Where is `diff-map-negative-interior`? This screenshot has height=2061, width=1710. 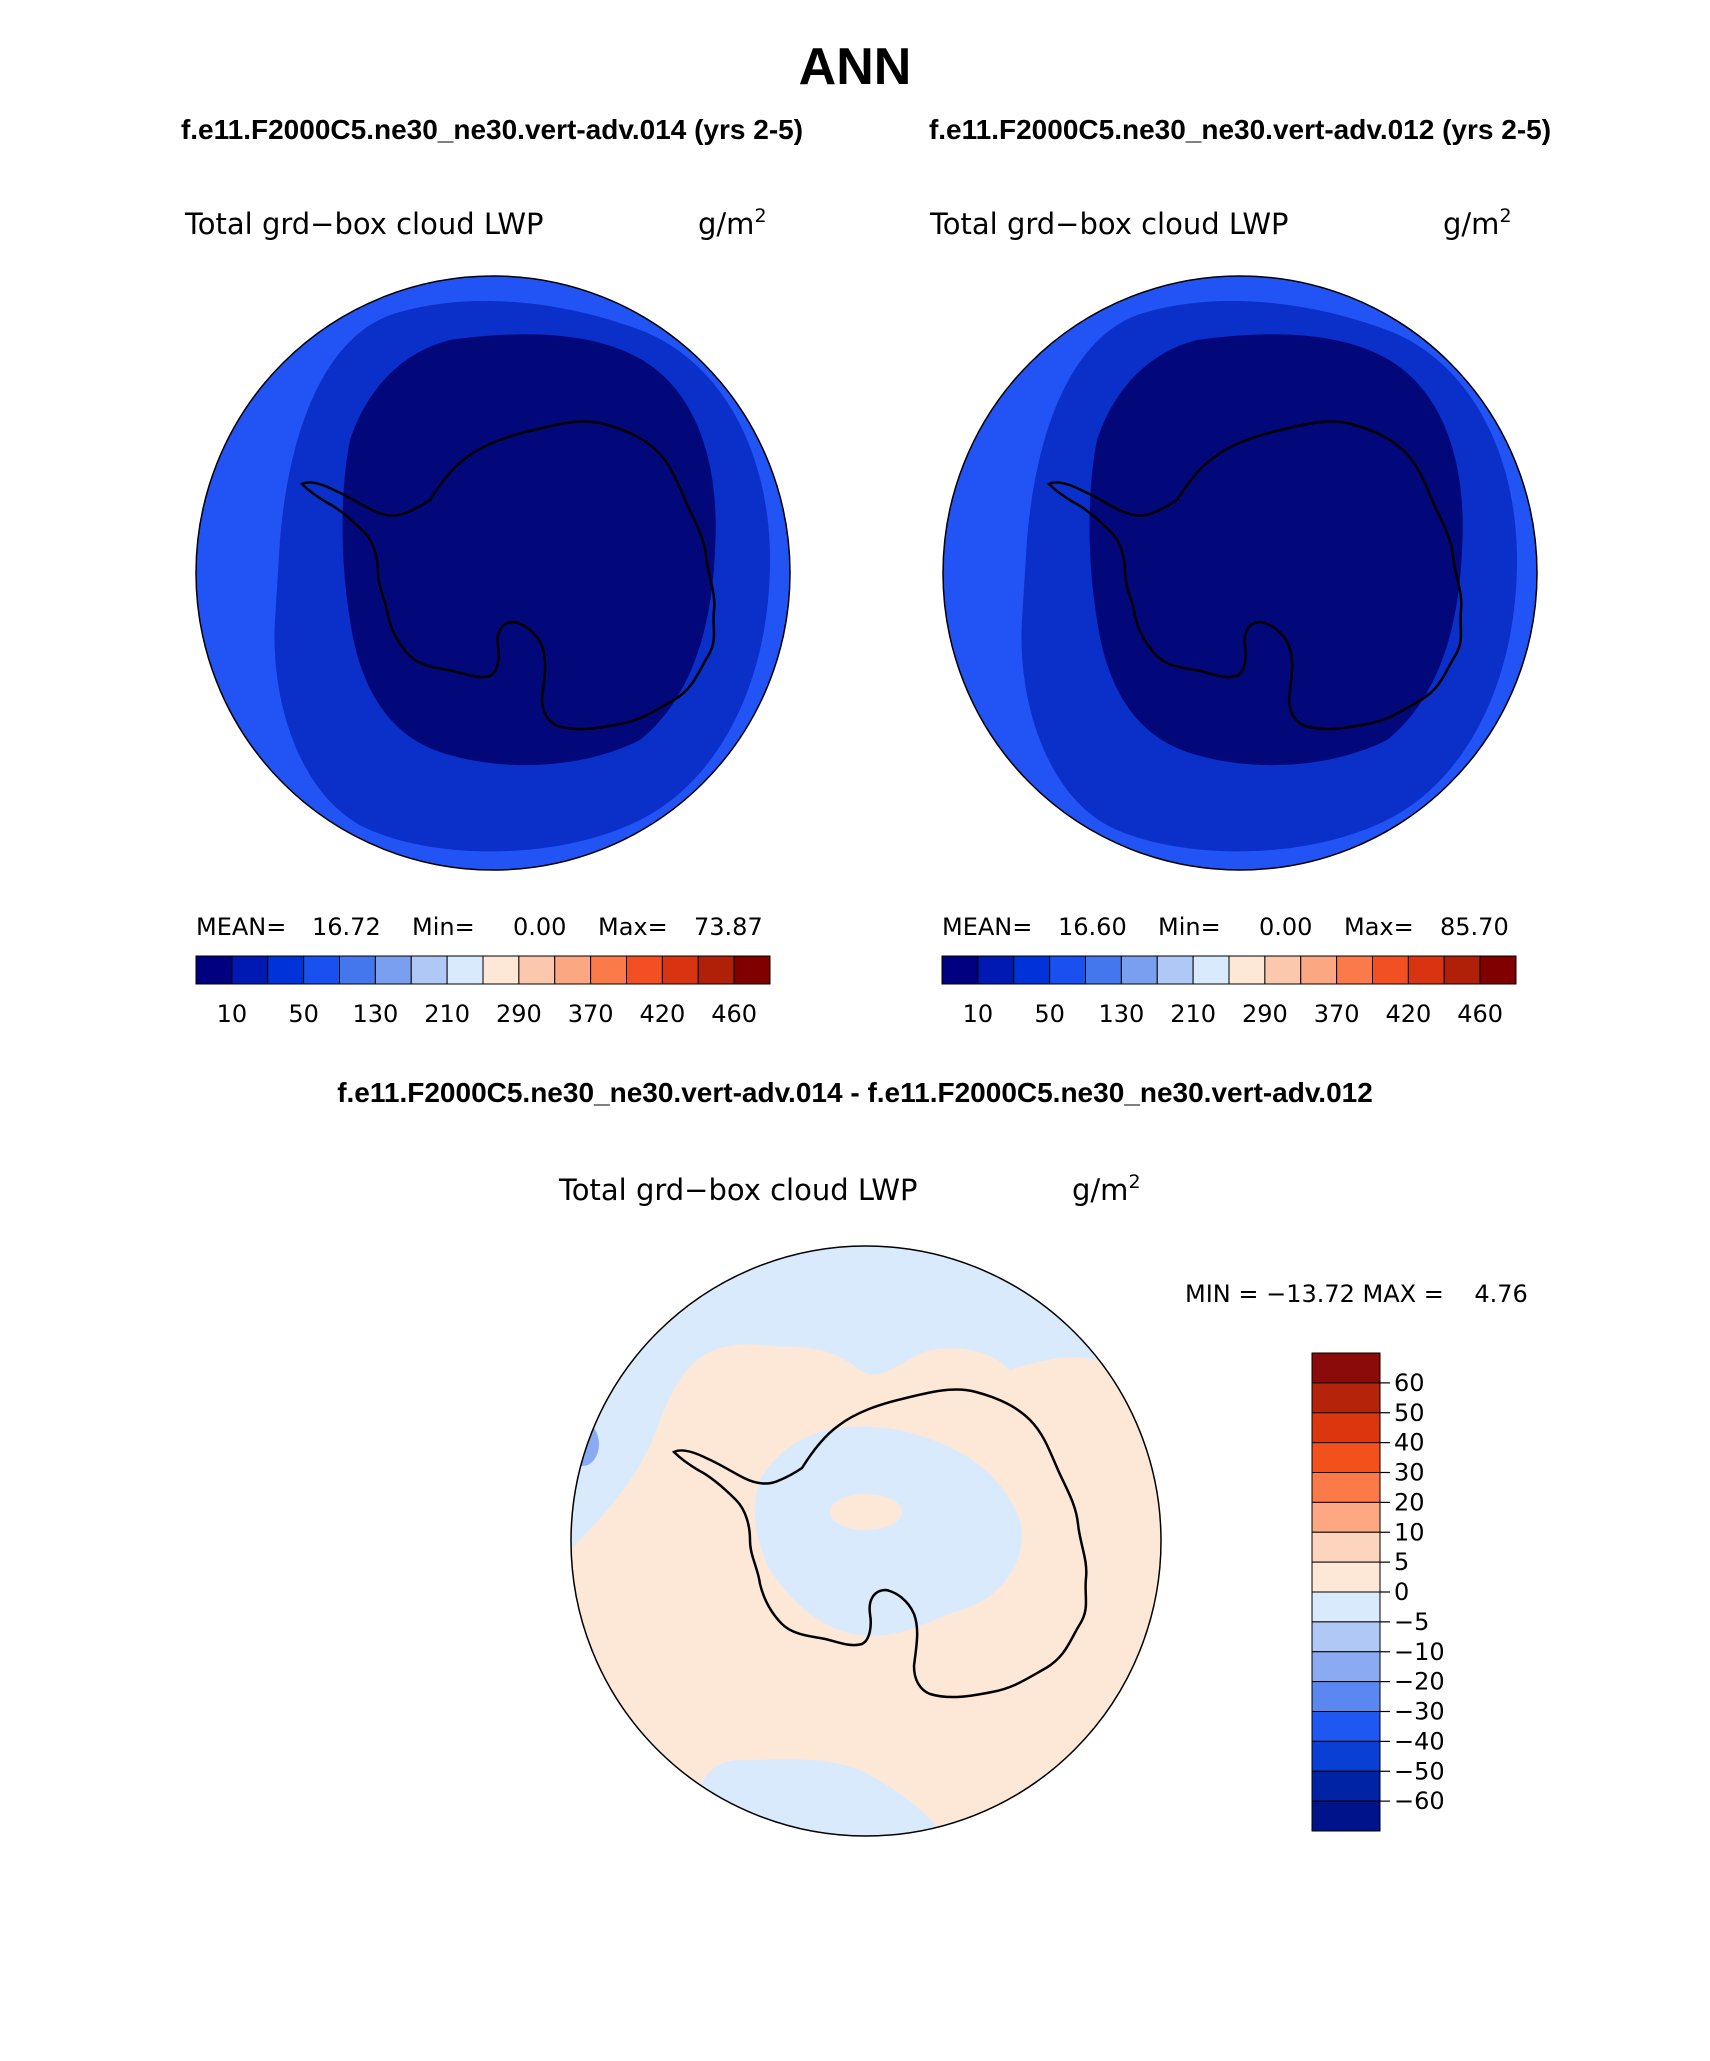 diff-map-negative-interior is located at coordinates (888, 1531).